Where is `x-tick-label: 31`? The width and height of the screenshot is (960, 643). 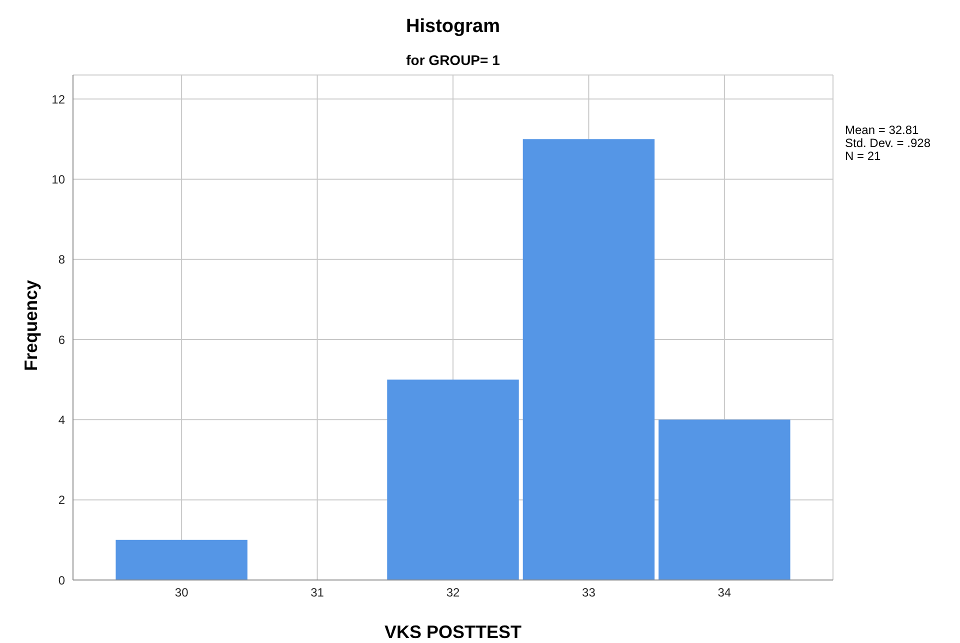
x-tick-label: 31 is located at coordinates (317, 593).